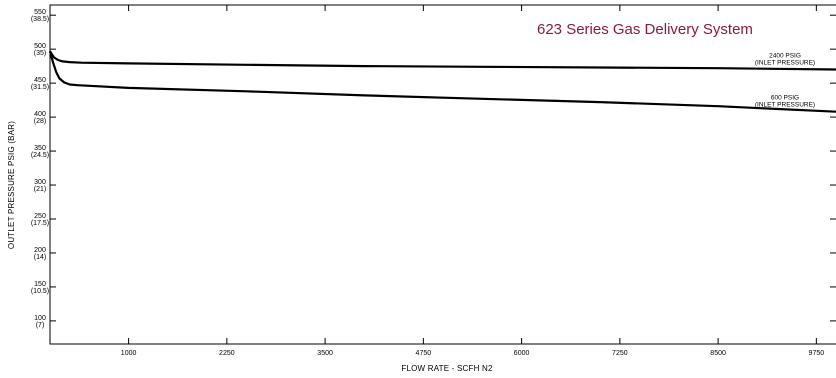  What do you see at coordinates (817, 353) in the screenshot?
I see `x-tick-label: 9750` at bounding box center [817, 353].